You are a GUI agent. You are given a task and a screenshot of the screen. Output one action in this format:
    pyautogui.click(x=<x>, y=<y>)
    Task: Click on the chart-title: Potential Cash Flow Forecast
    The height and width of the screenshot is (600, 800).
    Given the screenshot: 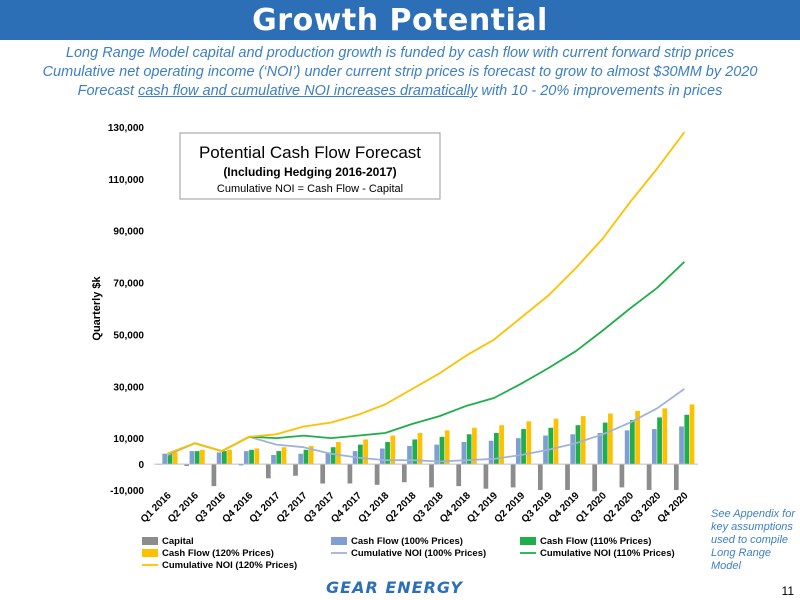 What is the action you would take?
    pyautogui.click(x=310, y=152)
    